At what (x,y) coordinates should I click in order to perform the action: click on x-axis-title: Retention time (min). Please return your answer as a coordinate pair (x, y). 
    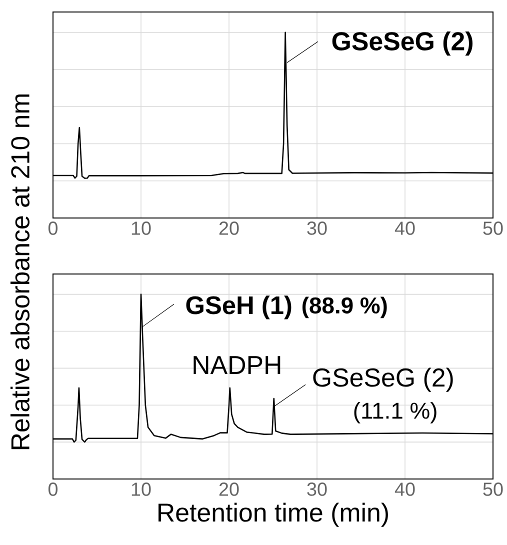
    Looking at the image, I should click on (273, 514).